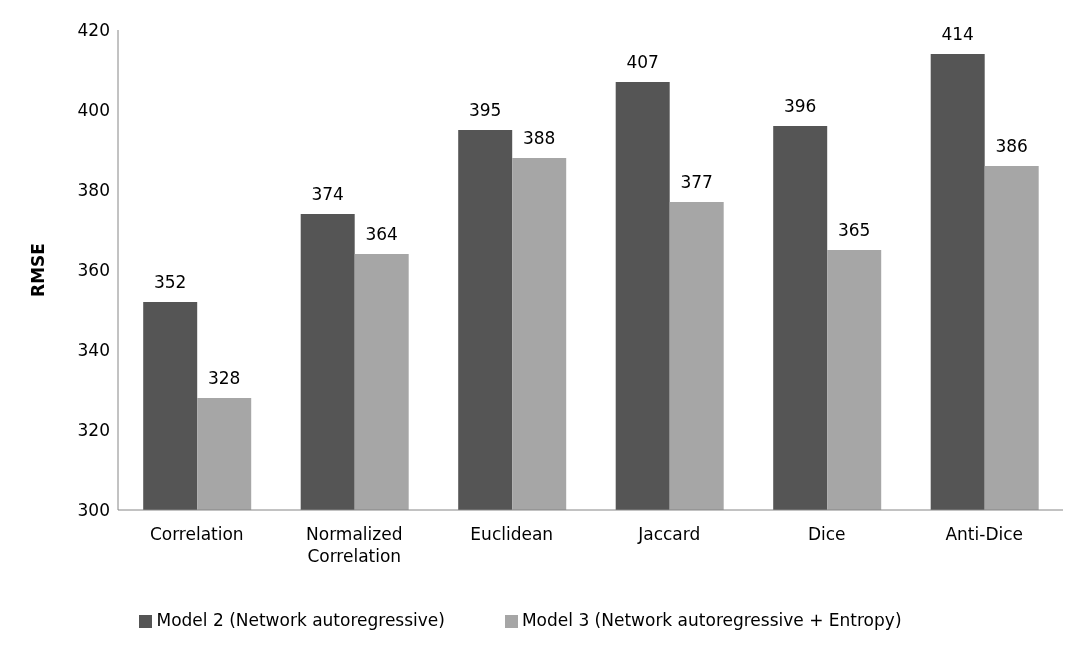  What do you see at coordinates (800, 106) in the screenshot?
I see `data-label: 396` at bounding box center [800, 106].